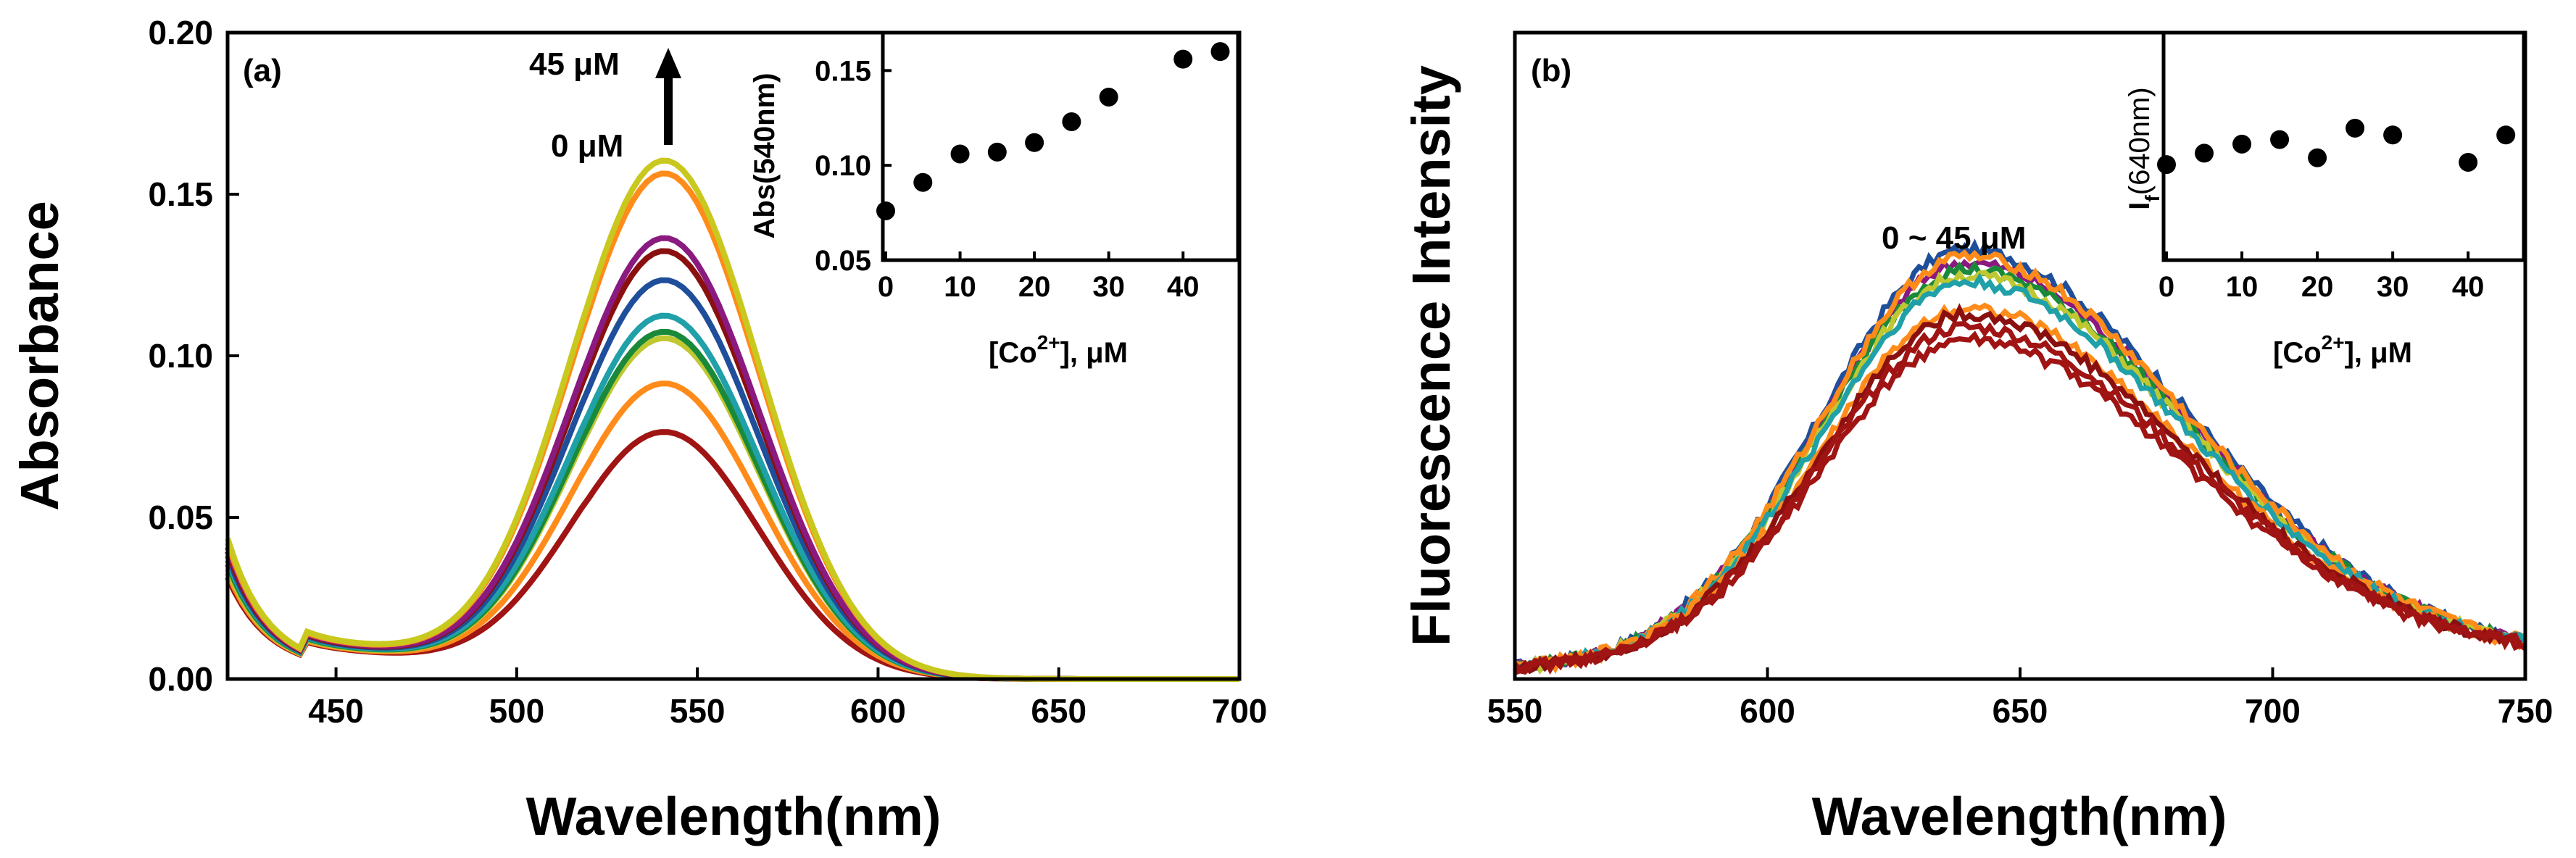 This screenshot has width=2576, height=858. I want to click on y-tick-label: 0.20, so click(180, 32).